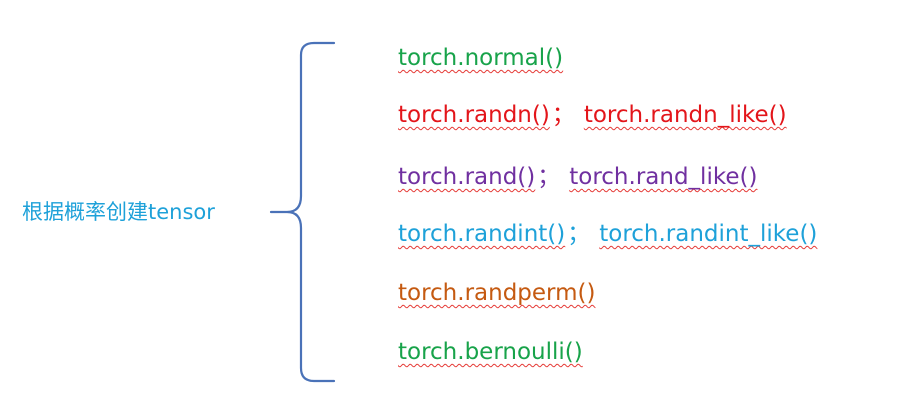  I want to click on item-rand-first: torch.rand(), so click(467, 177).